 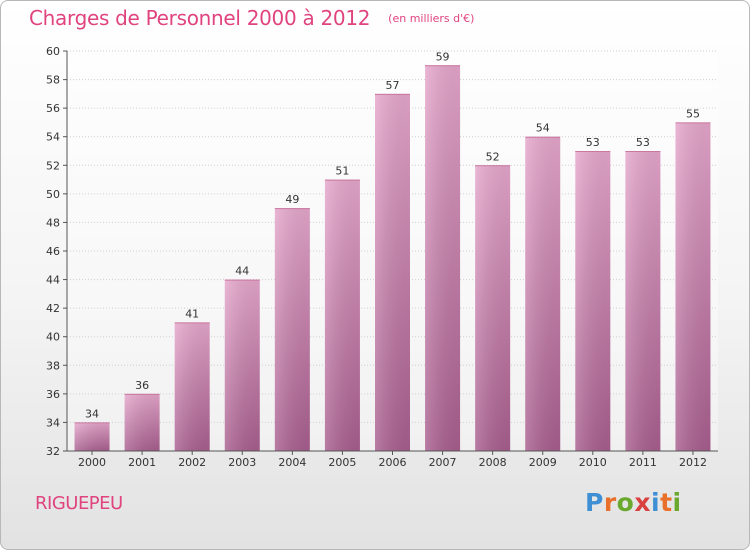 I want to click on y-tick-label: 58, so click(x=53, y=80).